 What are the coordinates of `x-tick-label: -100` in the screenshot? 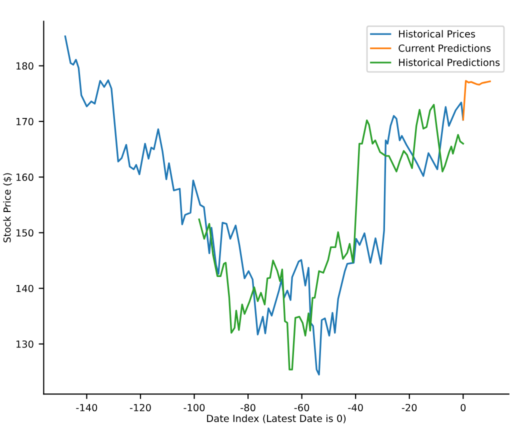 It's located at (194, 408).